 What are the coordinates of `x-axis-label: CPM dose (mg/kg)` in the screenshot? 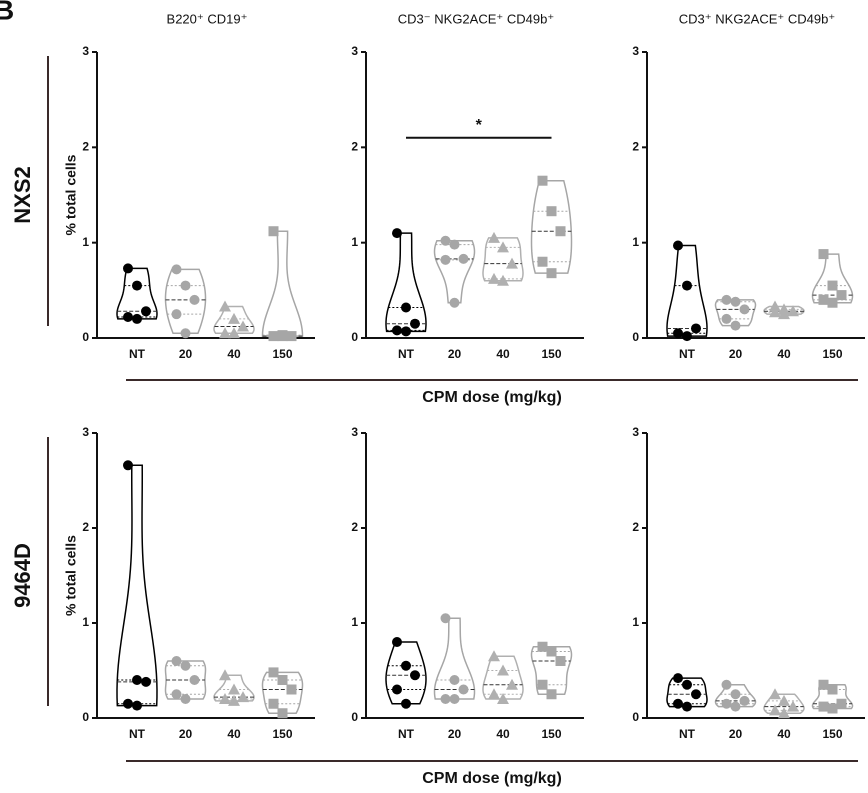 It's located at (492, 778).